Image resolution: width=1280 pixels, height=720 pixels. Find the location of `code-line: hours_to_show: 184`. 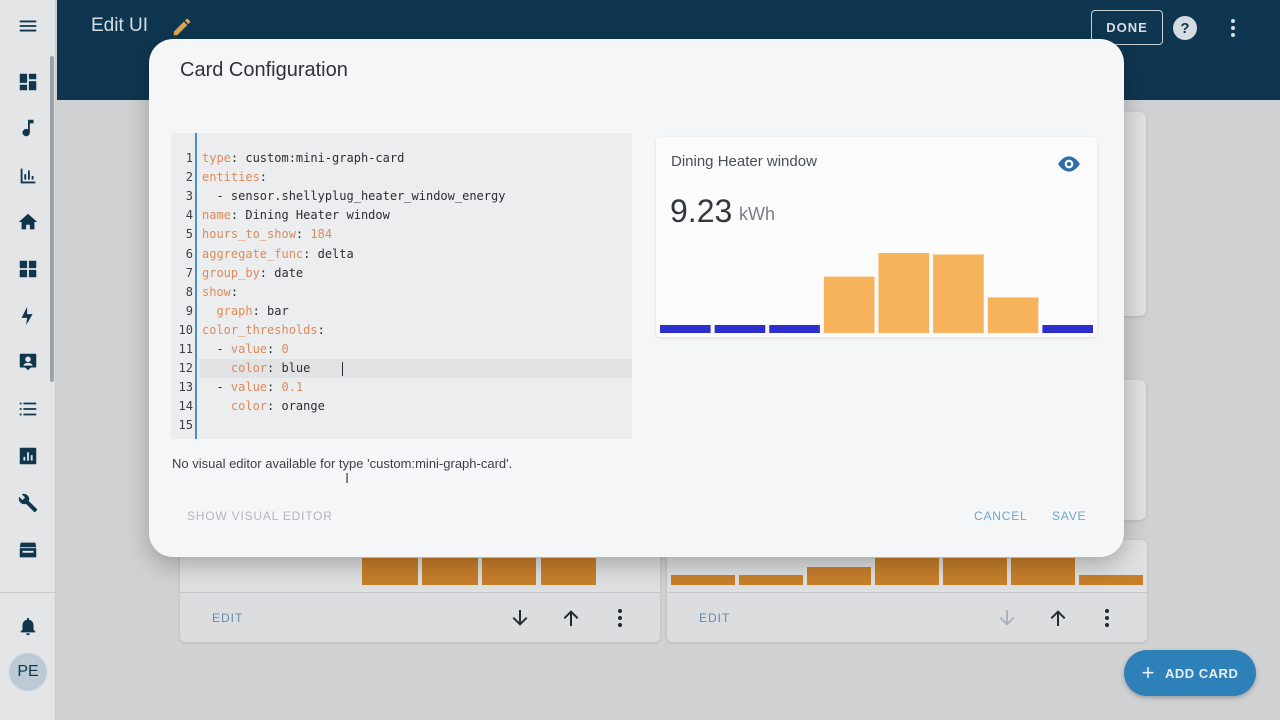

code-line: hours_to_show: 184 is located at coordinates (267, 234).